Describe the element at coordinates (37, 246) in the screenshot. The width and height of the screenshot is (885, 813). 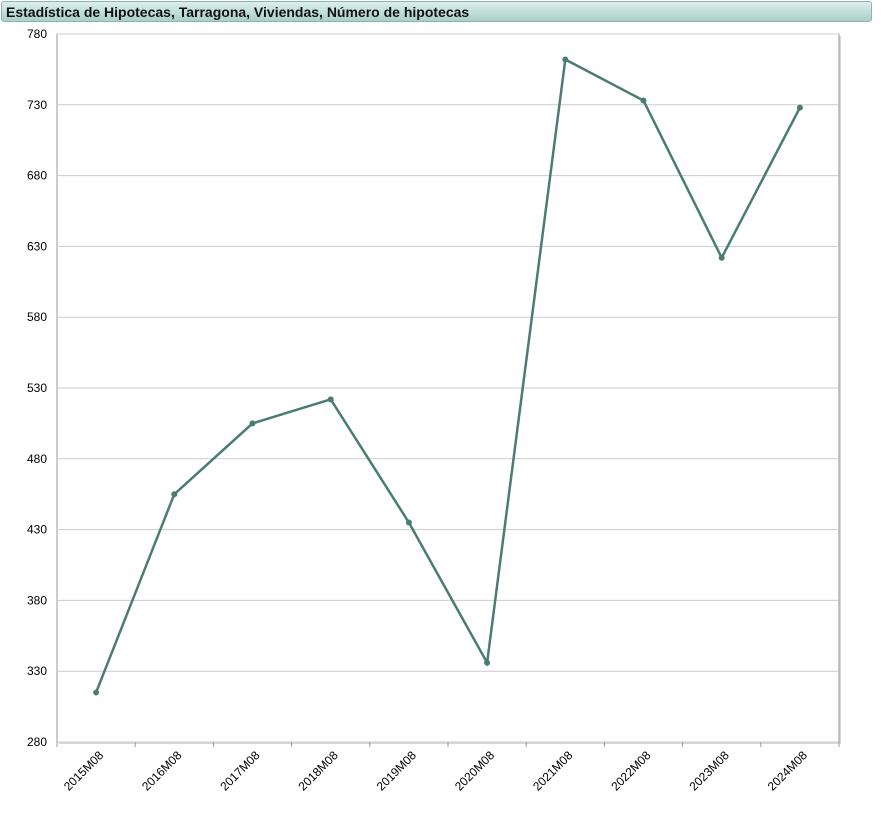
I see `y-tick-label: 630` at that location.